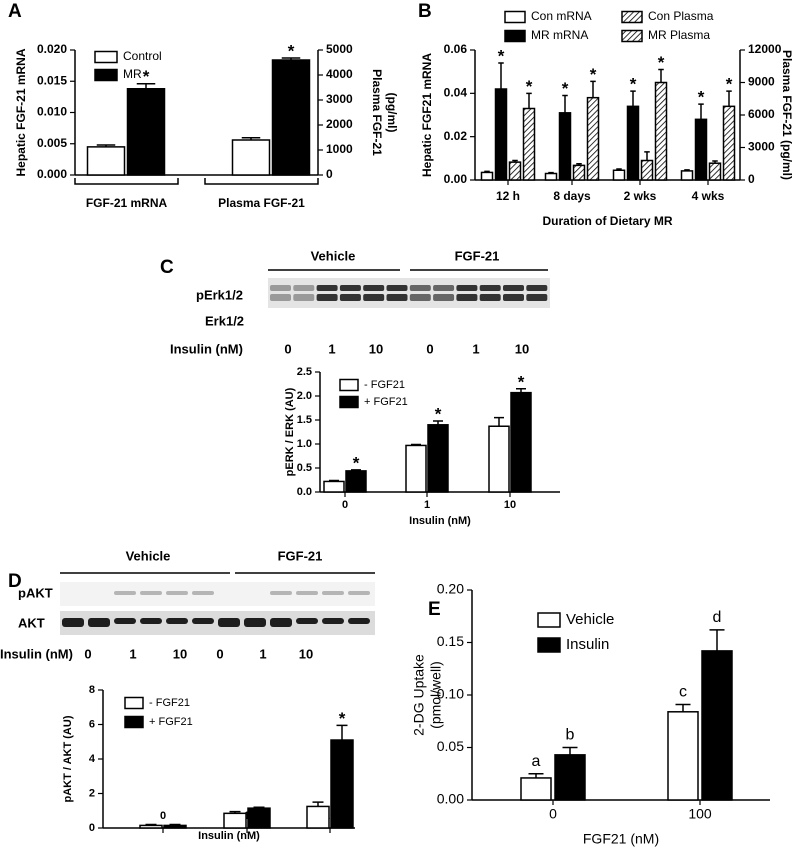  Describe the element at coordinates (427, 505) in the screenshot. I see `category-label: 1` at that location.